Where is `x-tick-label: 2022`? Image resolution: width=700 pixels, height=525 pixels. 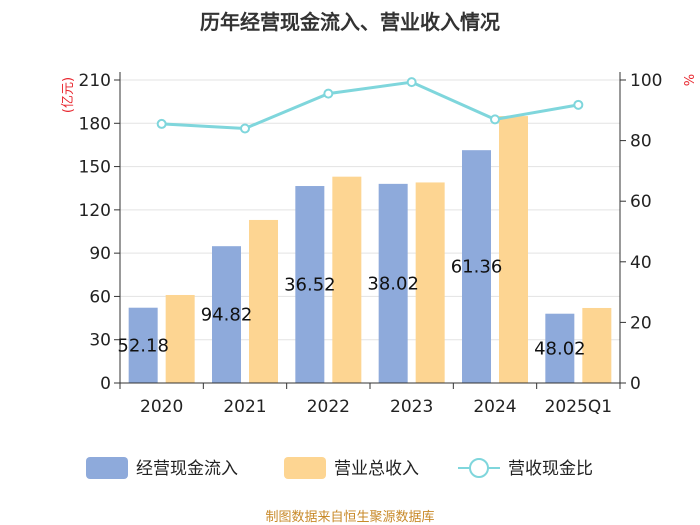
x-tick-label: 2022 is located at coordinates (328, 407).